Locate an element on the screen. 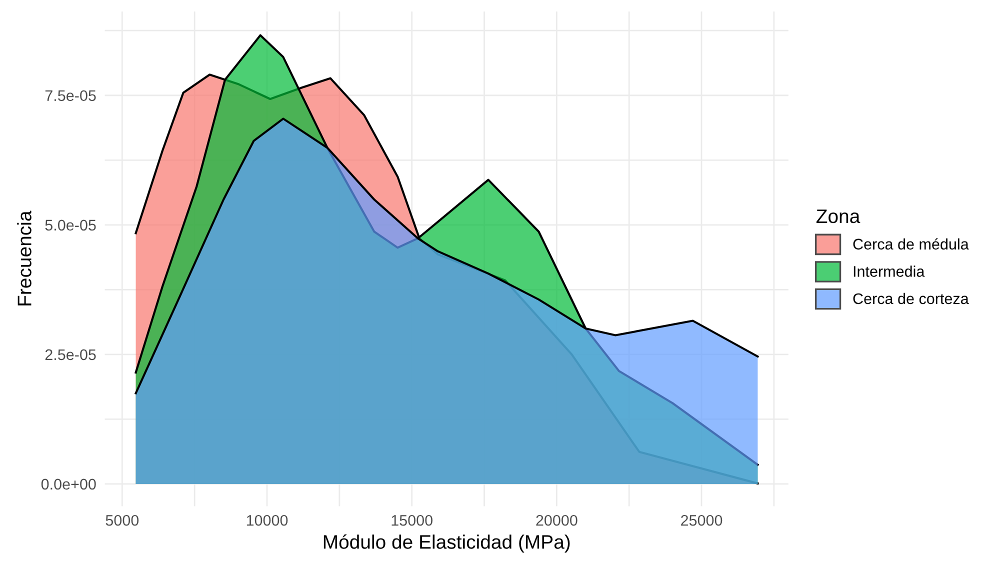 Image resolution: width=998 pixels, height=572 pixels. y-axis-title: Frecuencia is located at coordinates (24, 258).